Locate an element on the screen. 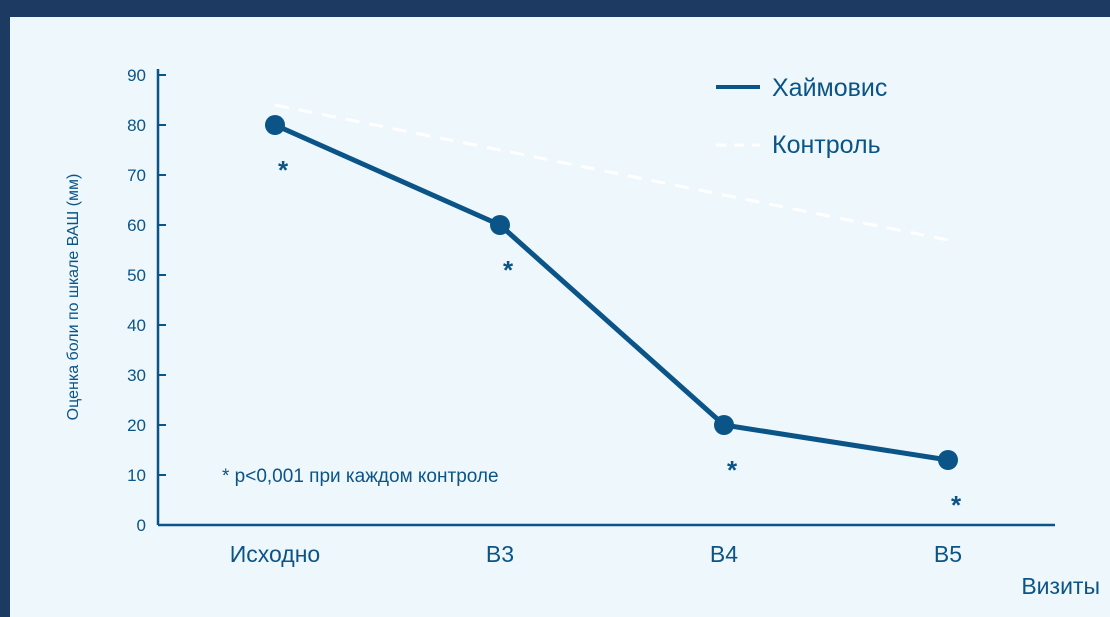  y-tick-label: 30 is located at coordinates (136, 375).